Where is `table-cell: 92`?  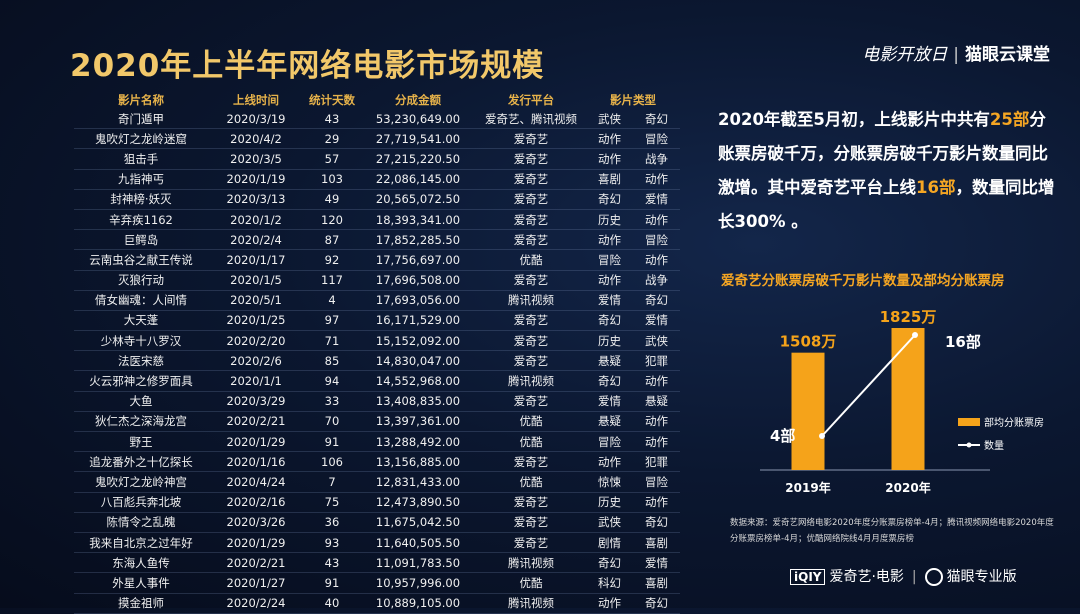
table-cell: 92 is located at coordinates (332, 260).